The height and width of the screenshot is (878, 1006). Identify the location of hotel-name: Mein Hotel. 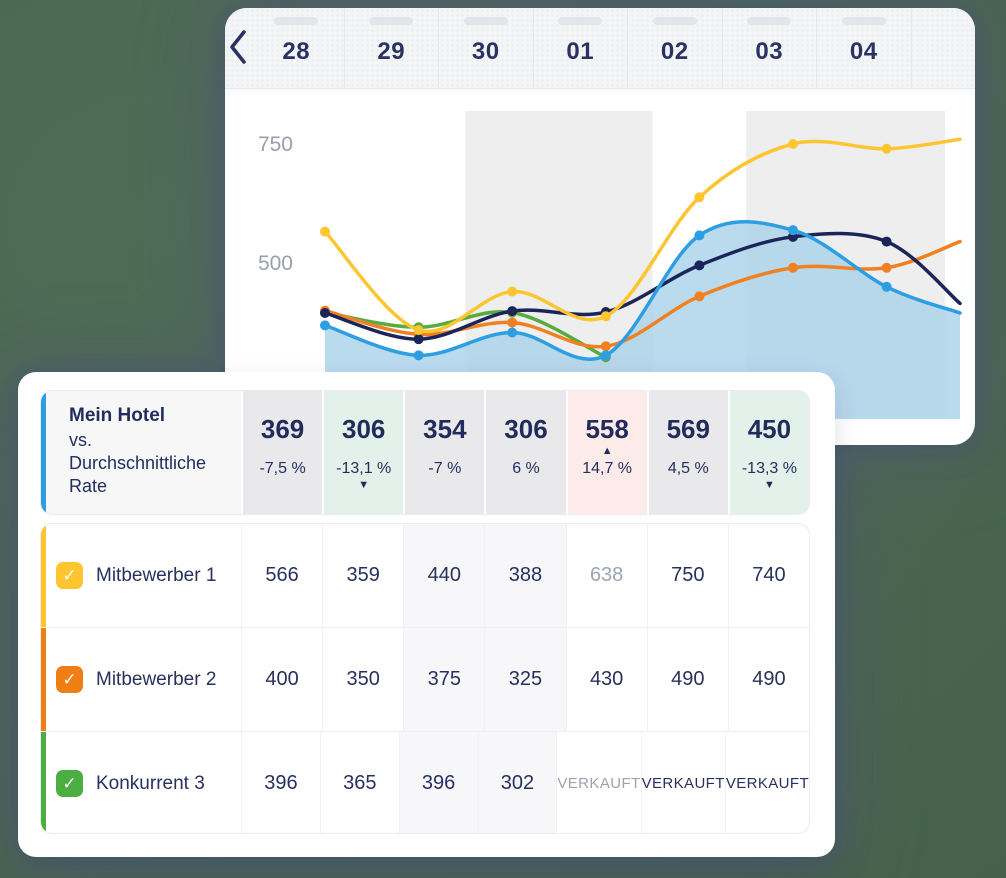
(117, 415).